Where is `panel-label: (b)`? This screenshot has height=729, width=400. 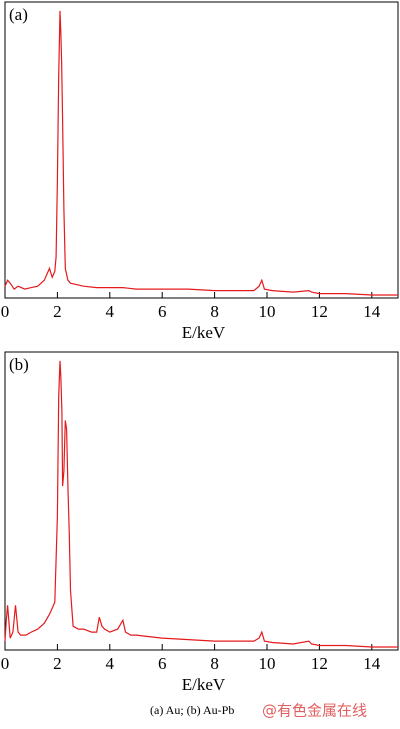 panel-label: (b) is located at coordinates (19, 364).